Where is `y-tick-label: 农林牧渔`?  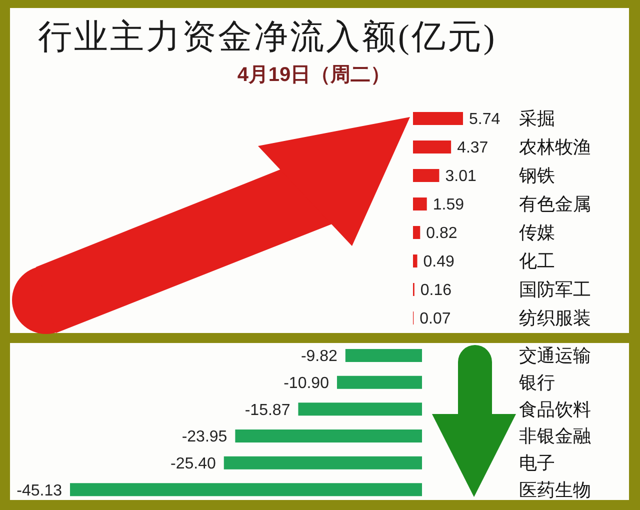
y-tick-label: 农林牧渔 is located at coordinates (555, 147).